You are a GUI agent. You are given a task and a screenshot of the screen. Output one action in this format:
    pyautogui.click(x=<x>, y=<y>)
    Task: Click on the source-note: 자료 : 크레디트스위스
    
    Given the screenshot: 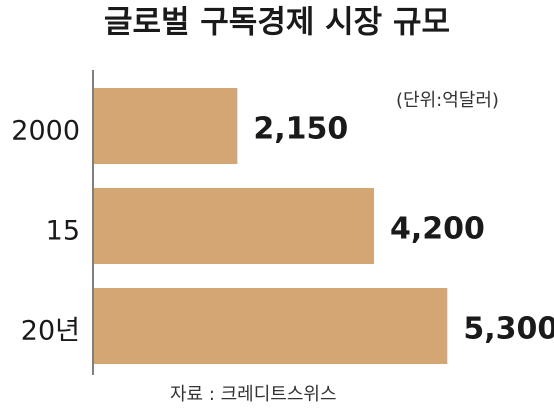 What is the action you would take?
    pyautogui.click(x=253, y=394)
    